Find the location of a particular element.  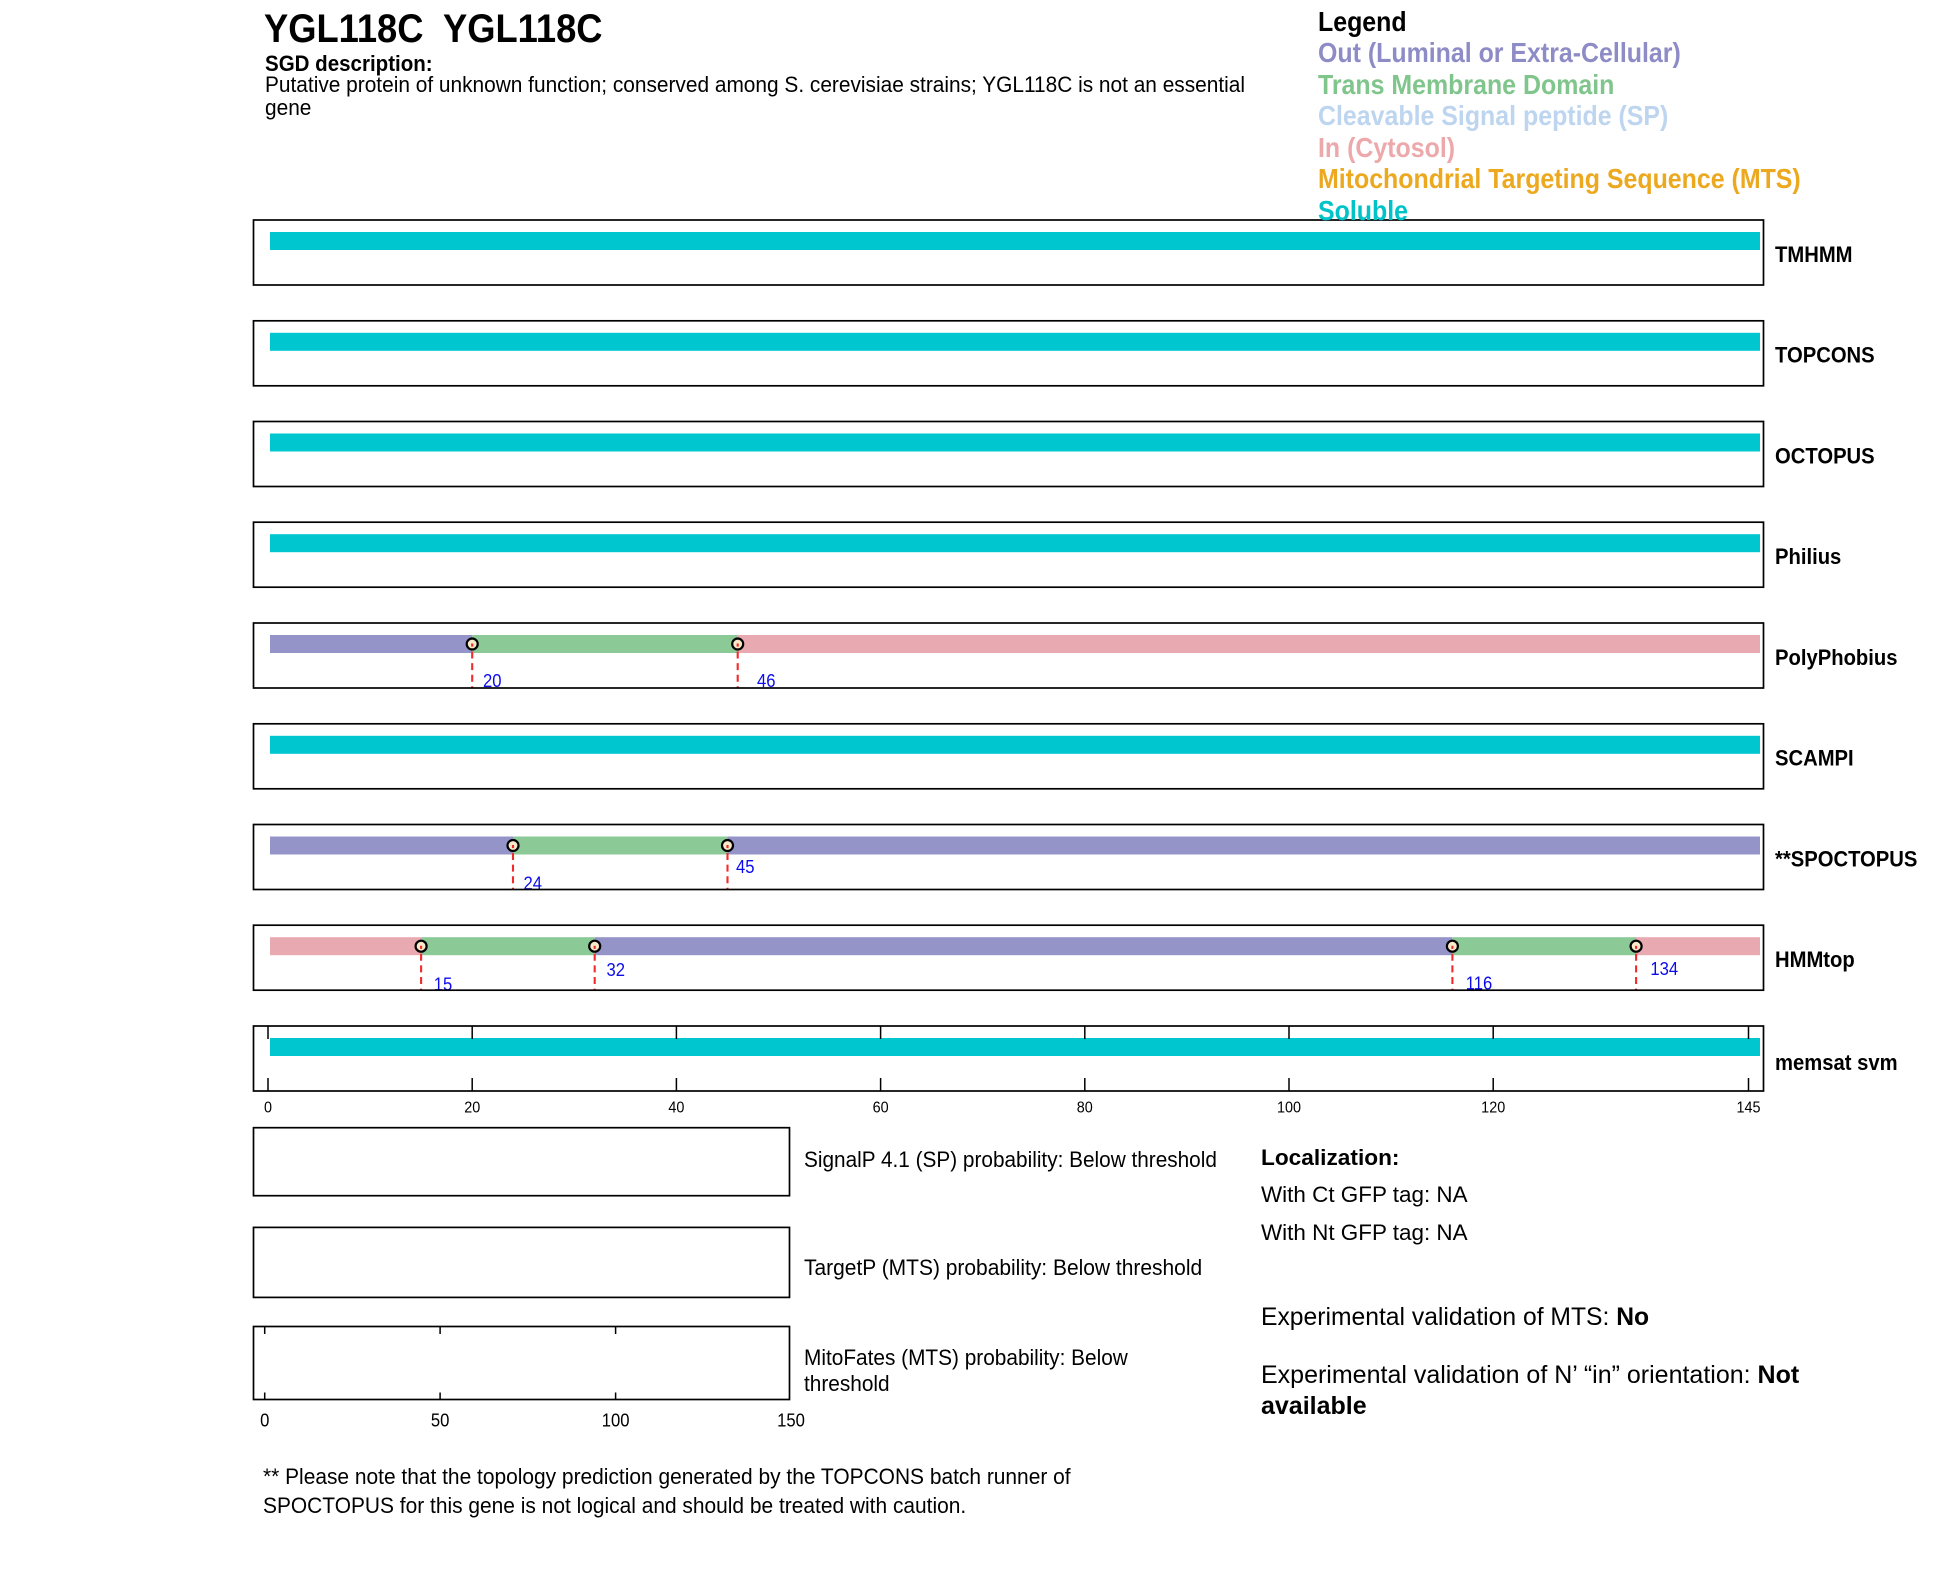

svg-text: 32 is located at coordinates (616, 969).